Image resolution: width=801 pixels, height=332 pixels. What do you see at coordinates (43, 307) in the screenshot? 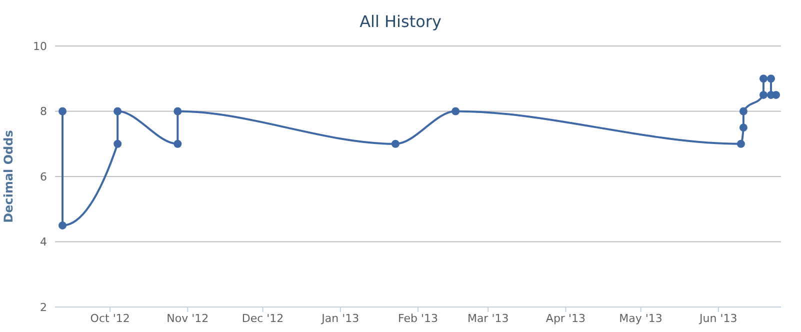
I see `y-tick-label: 2` at bounding box center [43, 307].